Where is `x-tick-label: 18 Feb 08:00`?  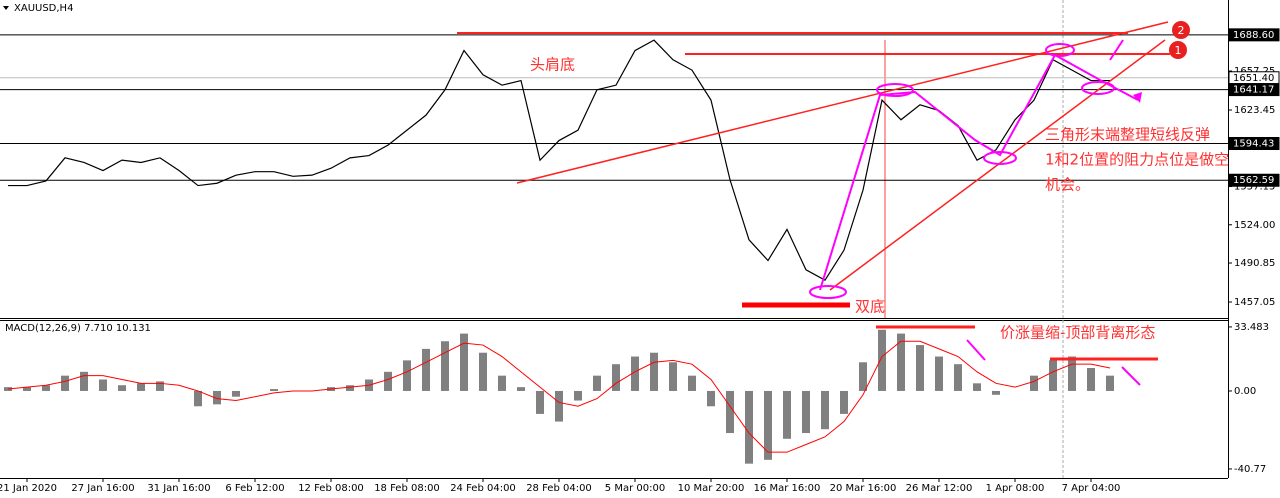 x-tick-label: 18 Feb 08:00 is located at coordinates (407, 488).